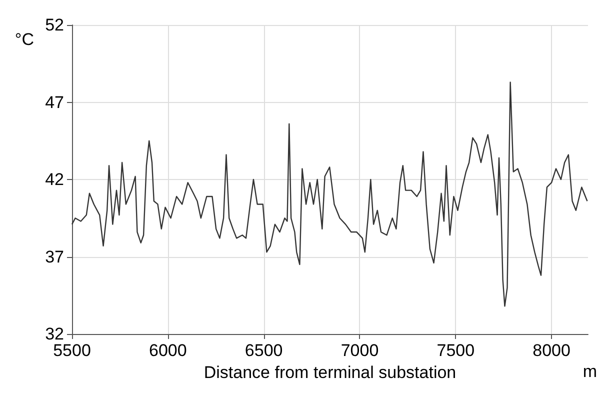  What do you see at coordinates (54, 334) in the screenshot?
I see `y-tick-label: 32` at bounding box center [54, 334].